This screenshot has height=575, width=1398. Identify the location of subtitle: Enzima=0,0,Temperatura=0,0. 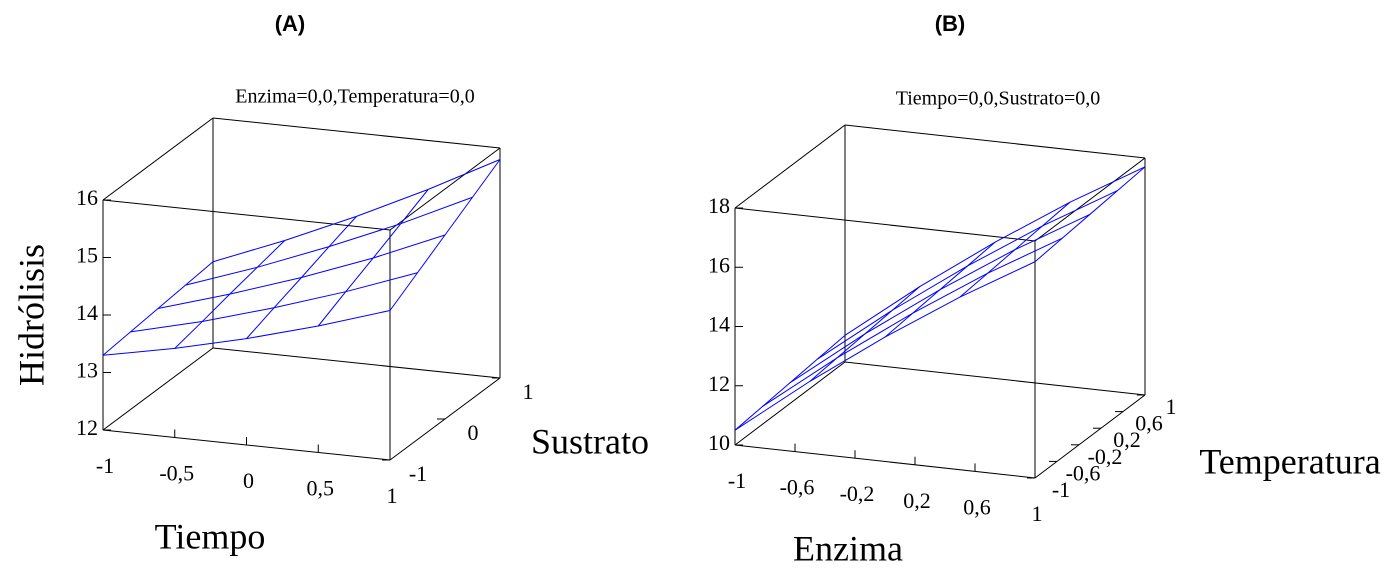
(354, 97).